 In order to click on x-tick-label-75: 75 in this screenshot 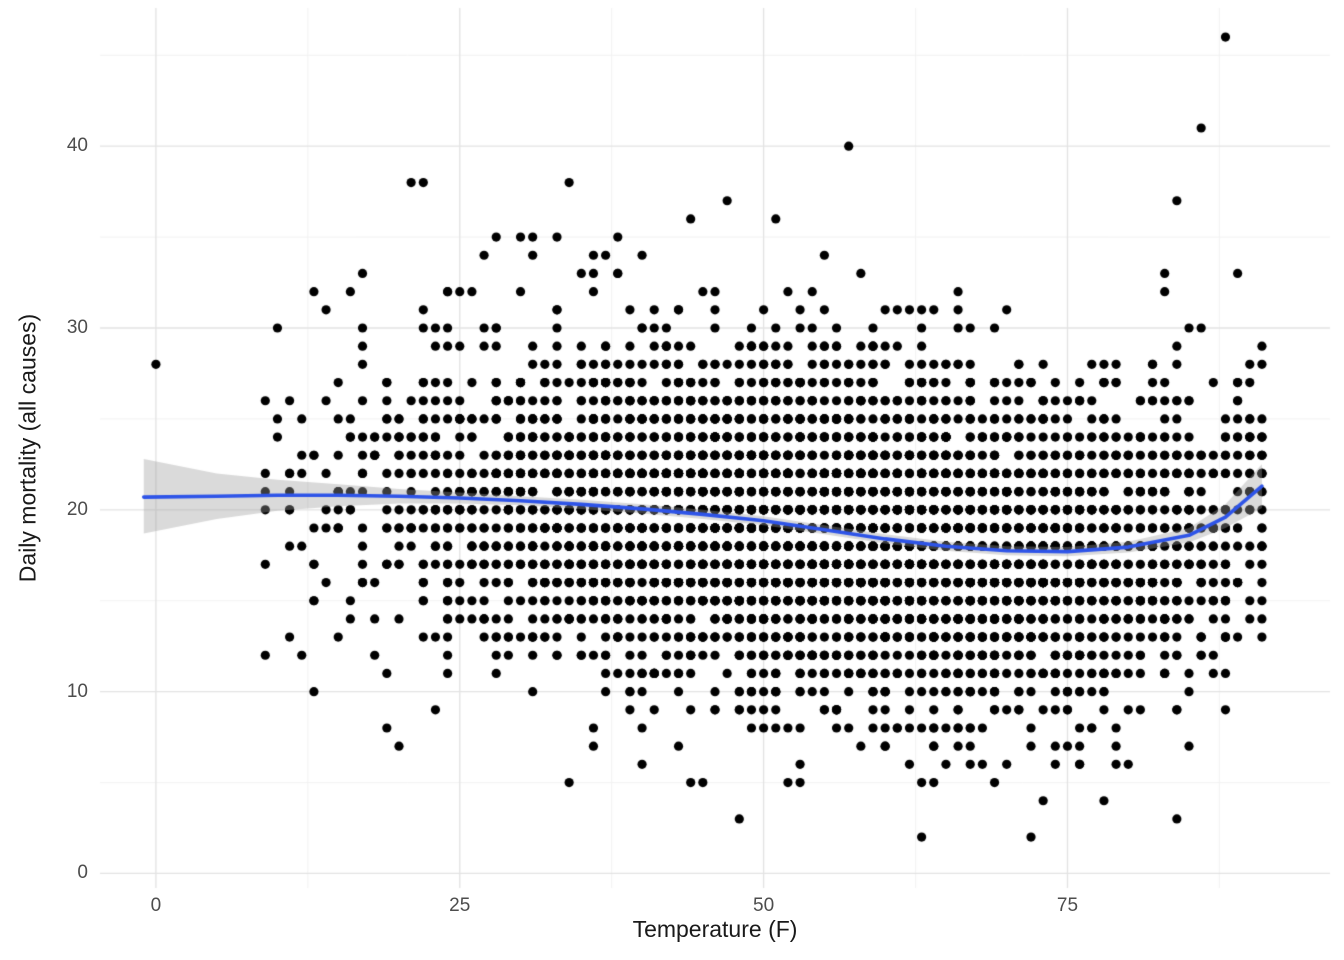, I will do `click(1067, 905)`.